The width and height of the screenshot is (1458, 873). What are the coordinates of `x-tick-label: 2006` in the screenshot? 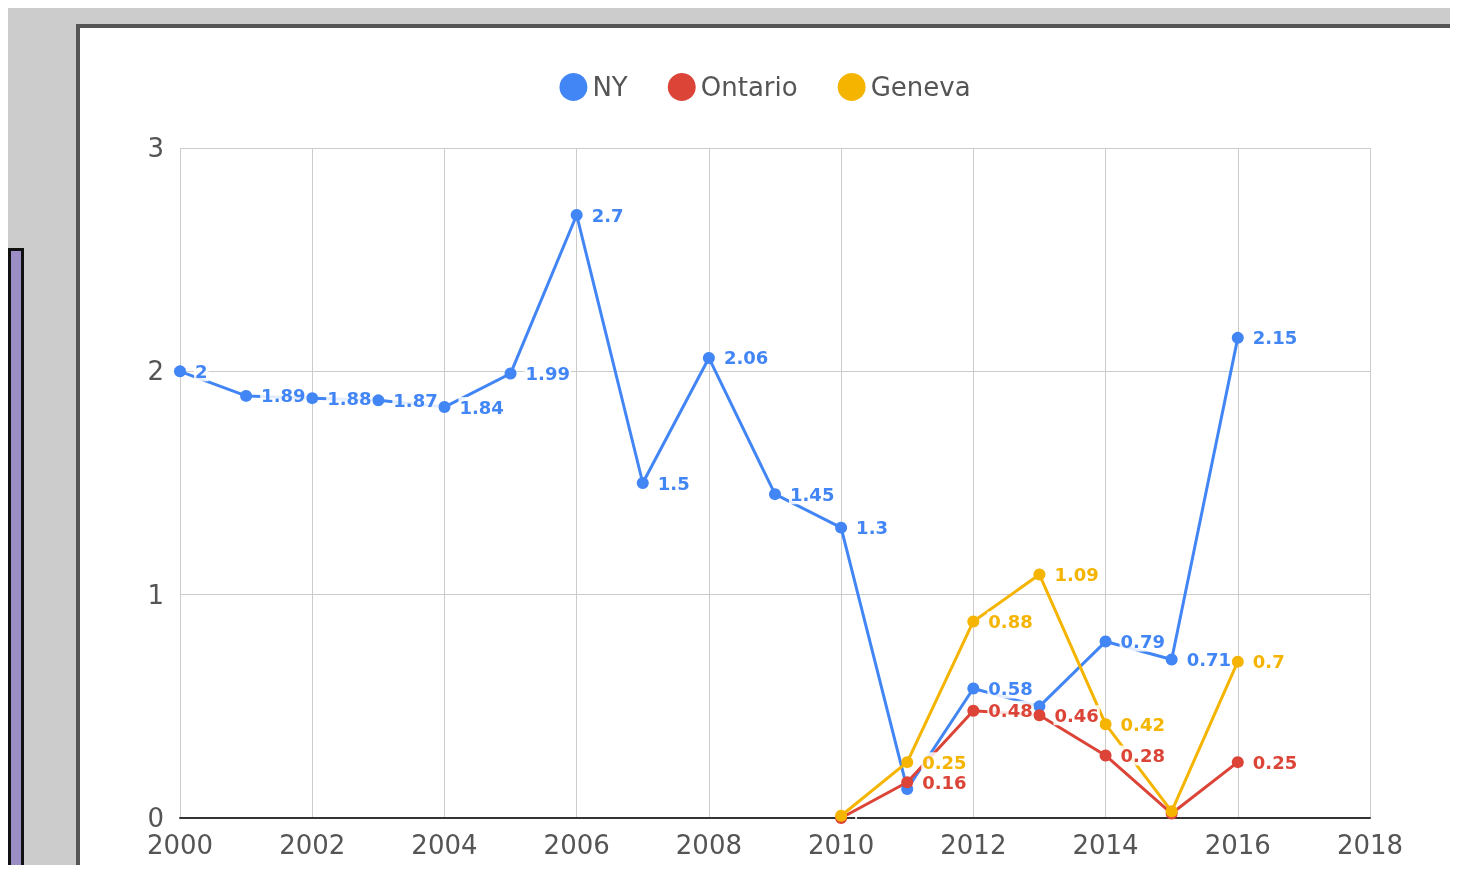 It's located at (576, 845).